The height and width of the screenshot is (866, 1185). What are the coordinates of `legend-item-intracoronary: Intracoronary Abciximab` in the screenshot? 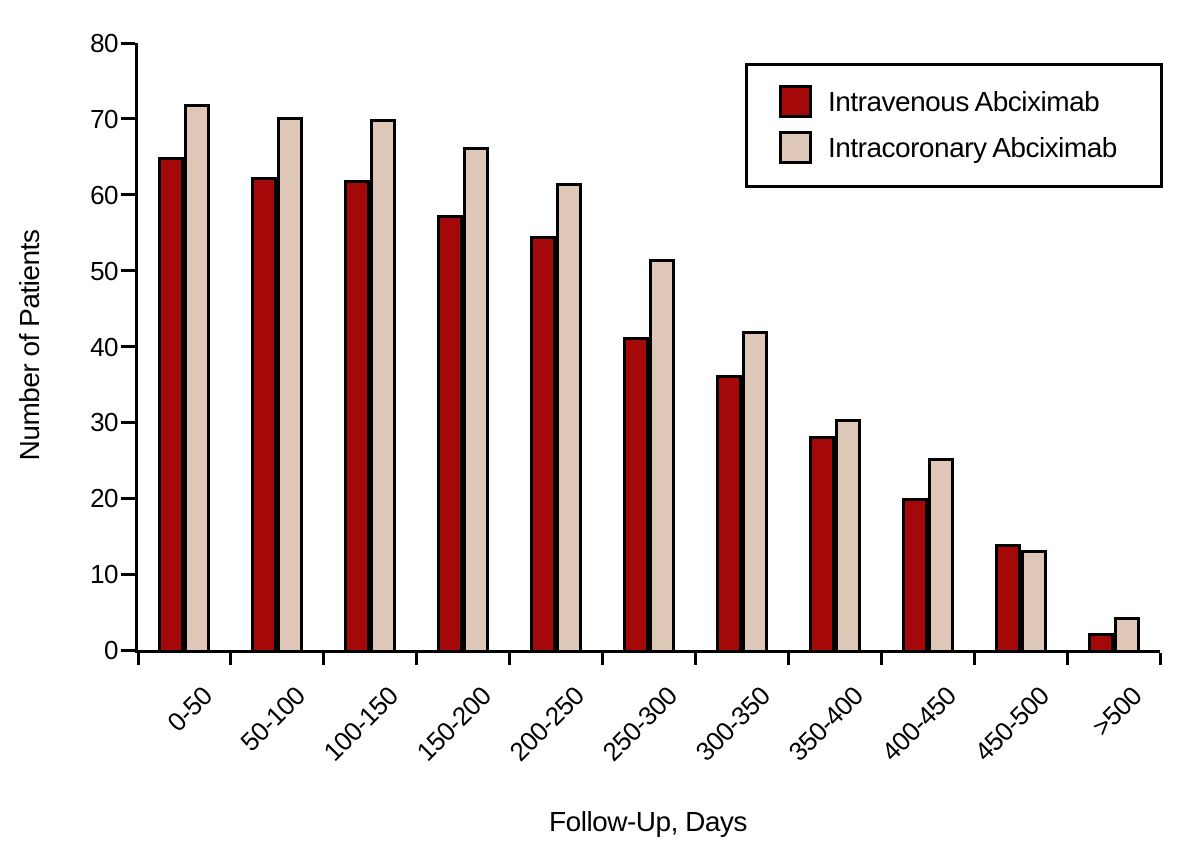 It's located at (964, 147).